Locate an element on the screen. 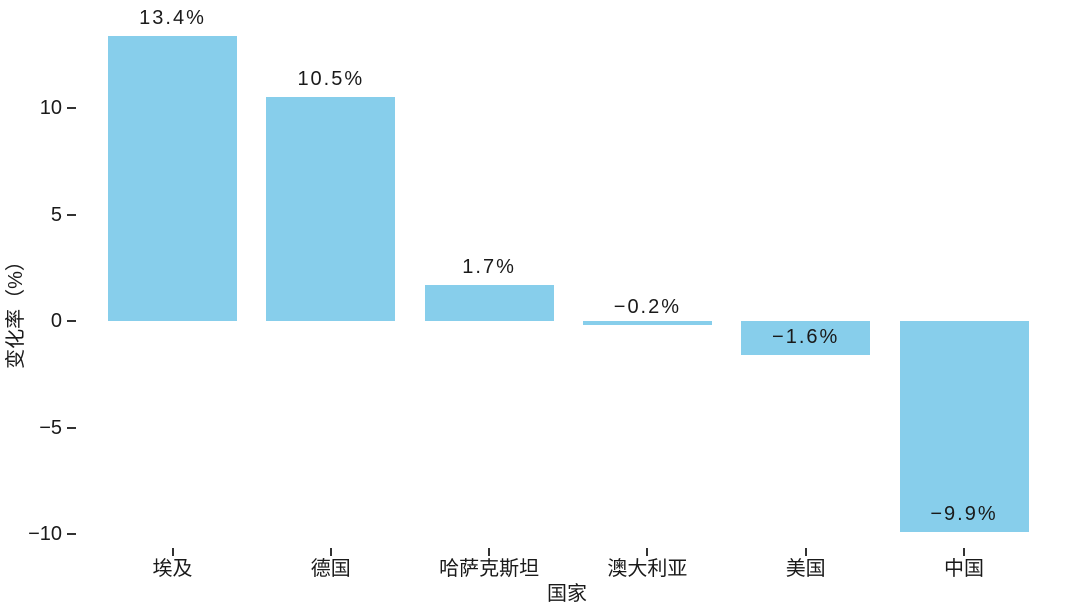 Image resolution: width=1080 pixels, height=611 pixels. y-tick-label: −10 is located at coordinates (45, 534).